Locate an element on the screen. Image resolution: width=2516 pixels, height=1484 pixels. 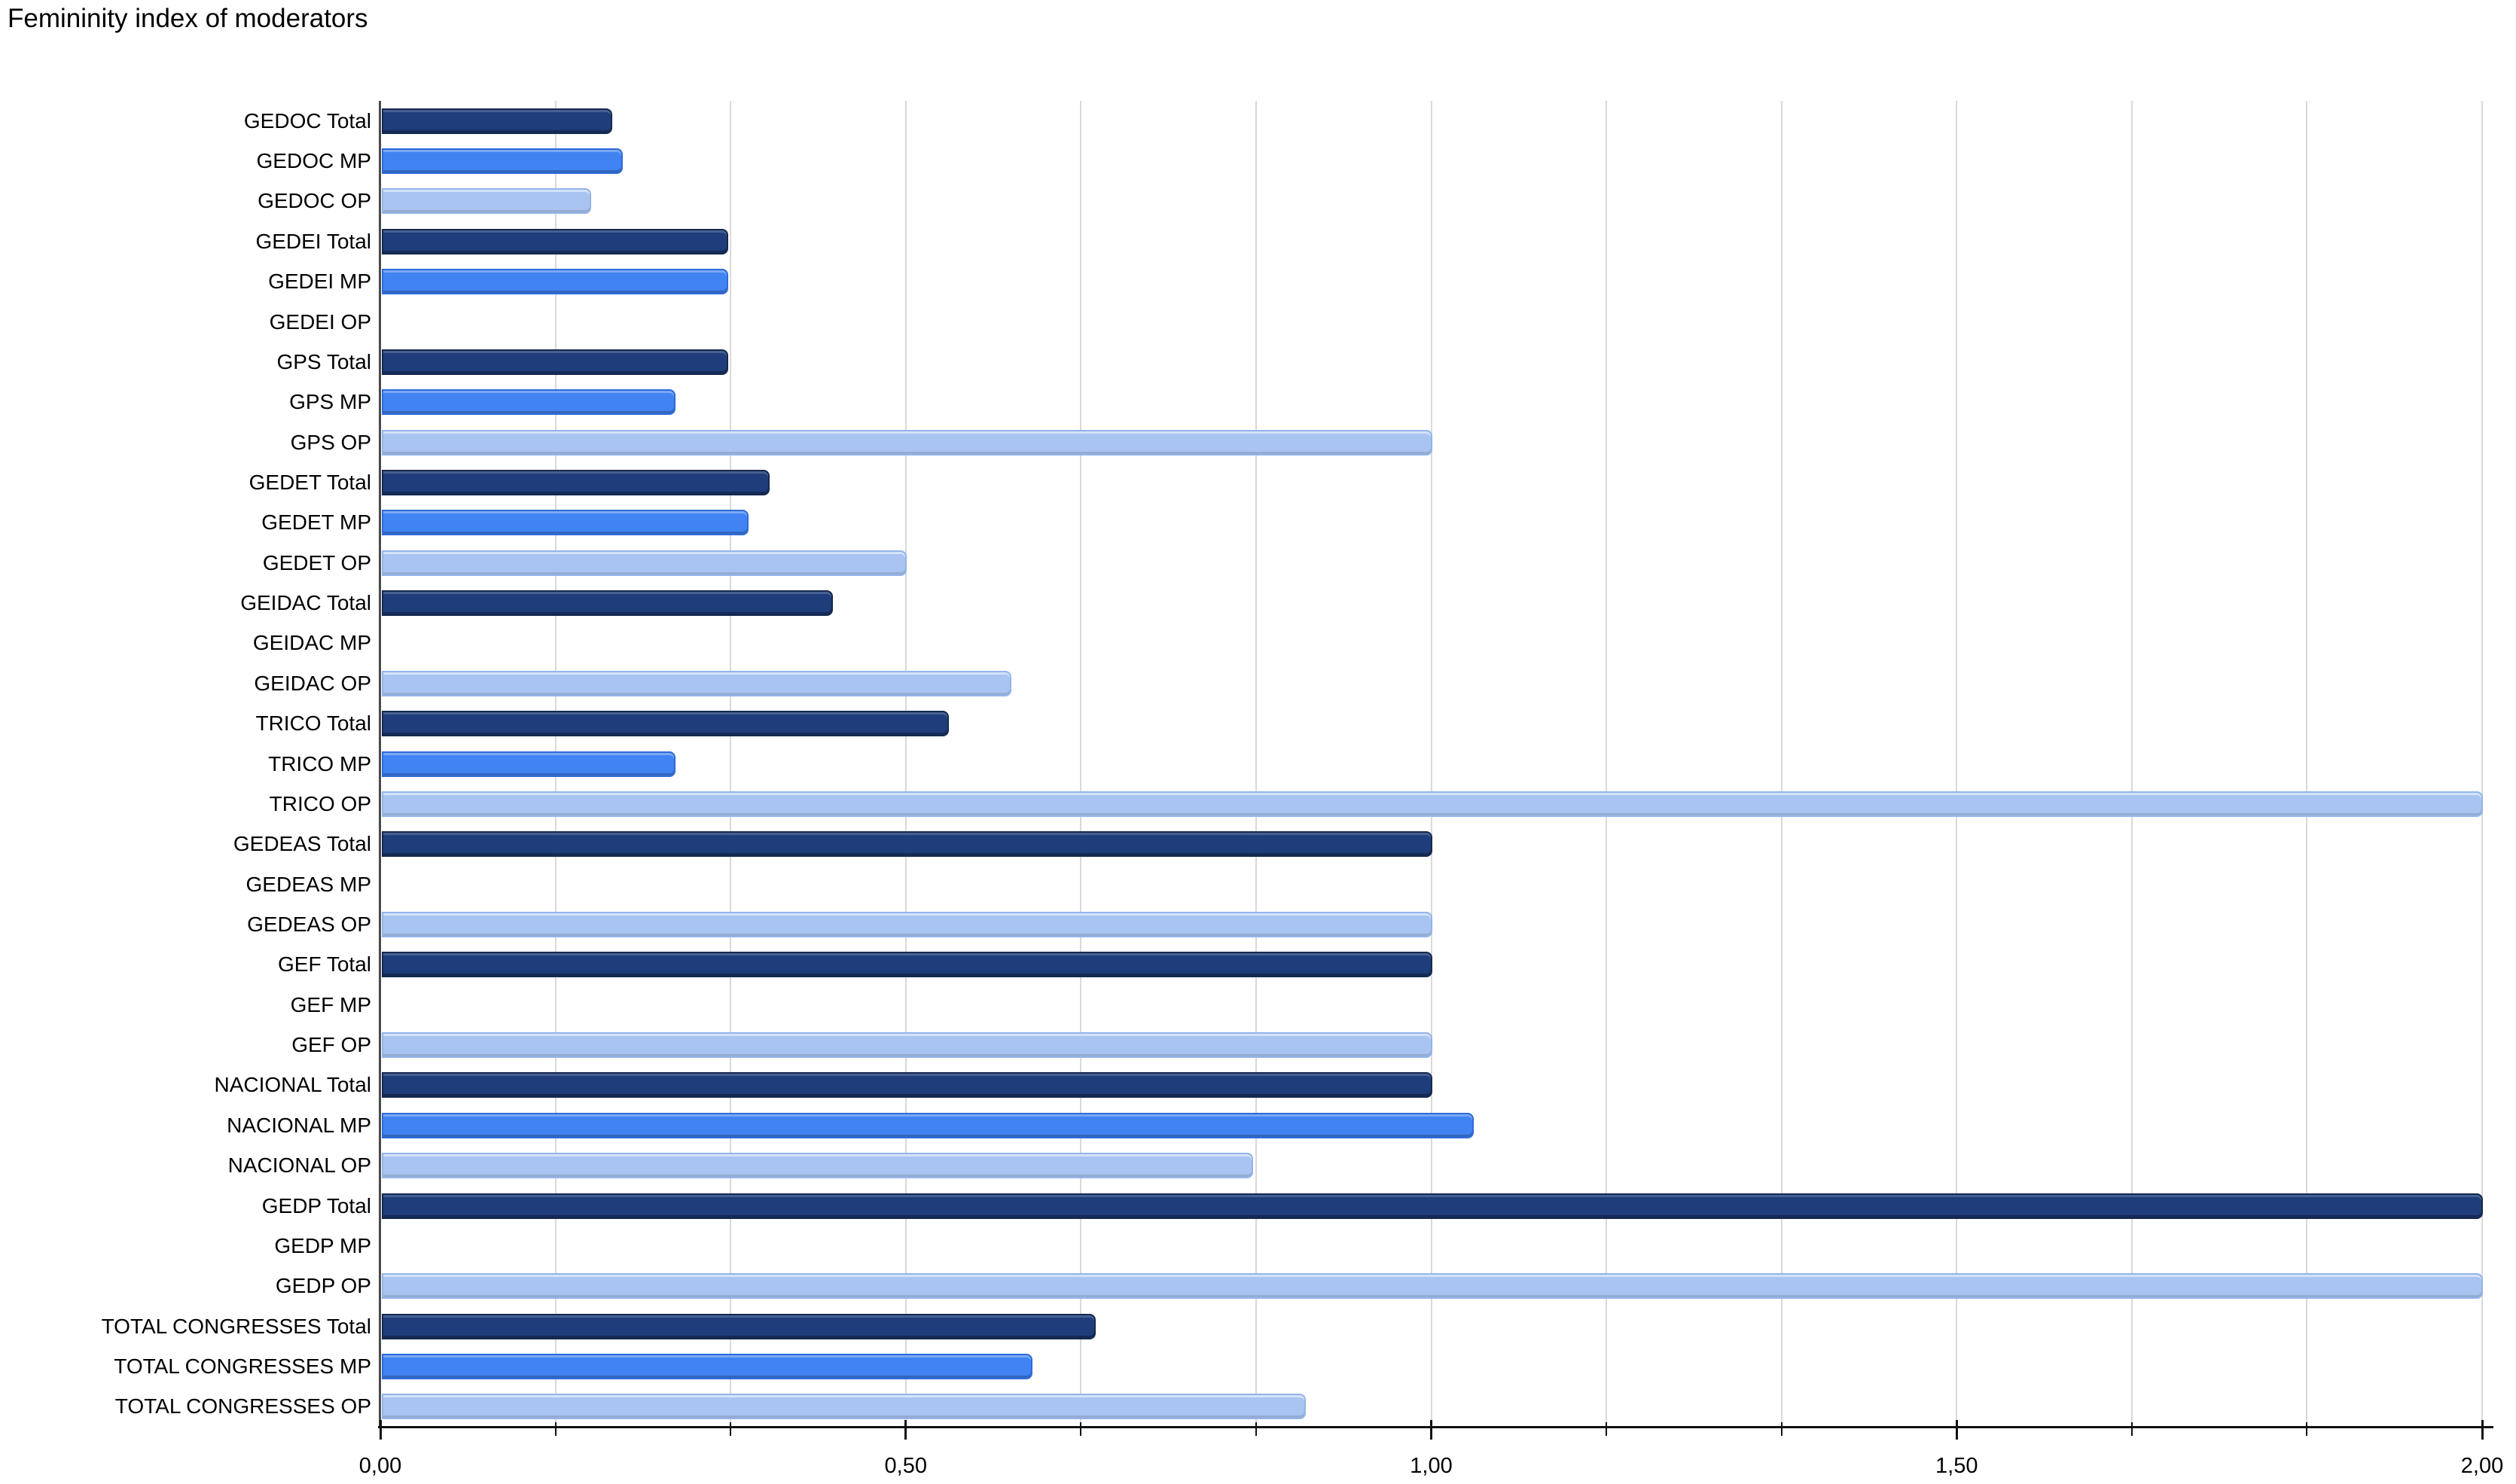
category-label: GEIDAC OP is located at coordinates (312, 683).